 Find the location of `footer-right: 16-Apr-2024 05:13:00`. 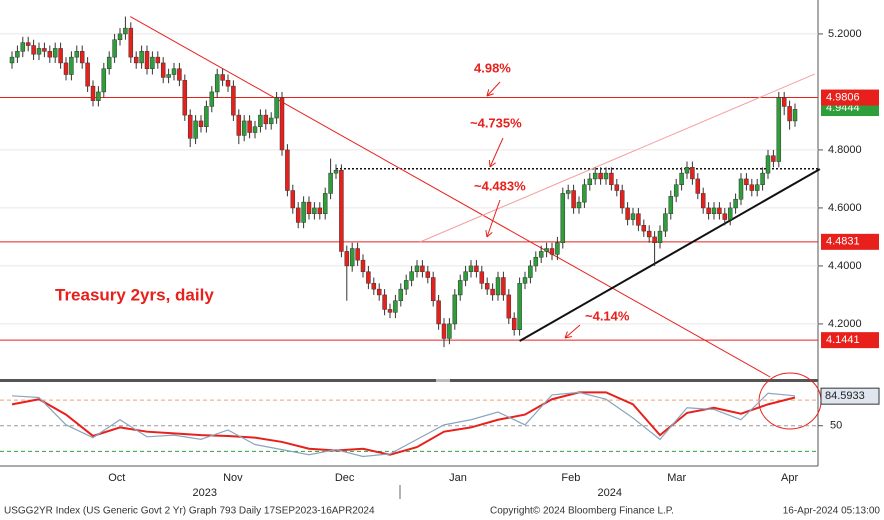

footer-right: 16-Apr-2024 05:13:00 is located at coordinates (832, 511).